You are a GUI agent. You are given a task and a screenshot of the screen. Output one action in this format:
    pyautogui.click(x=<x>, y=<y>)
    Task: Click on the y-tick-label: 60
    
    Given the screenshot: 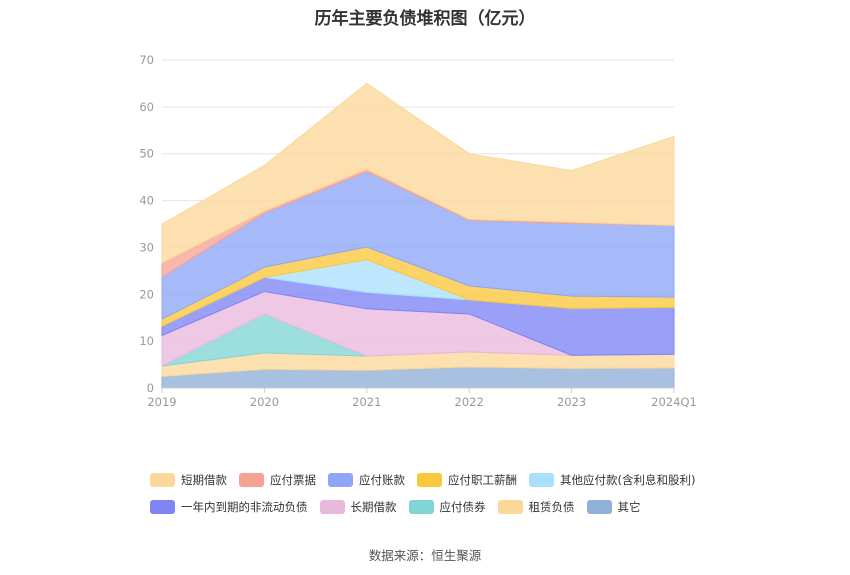 What is the action you would take?
    pyautogui.click(x=146, y=107)
    